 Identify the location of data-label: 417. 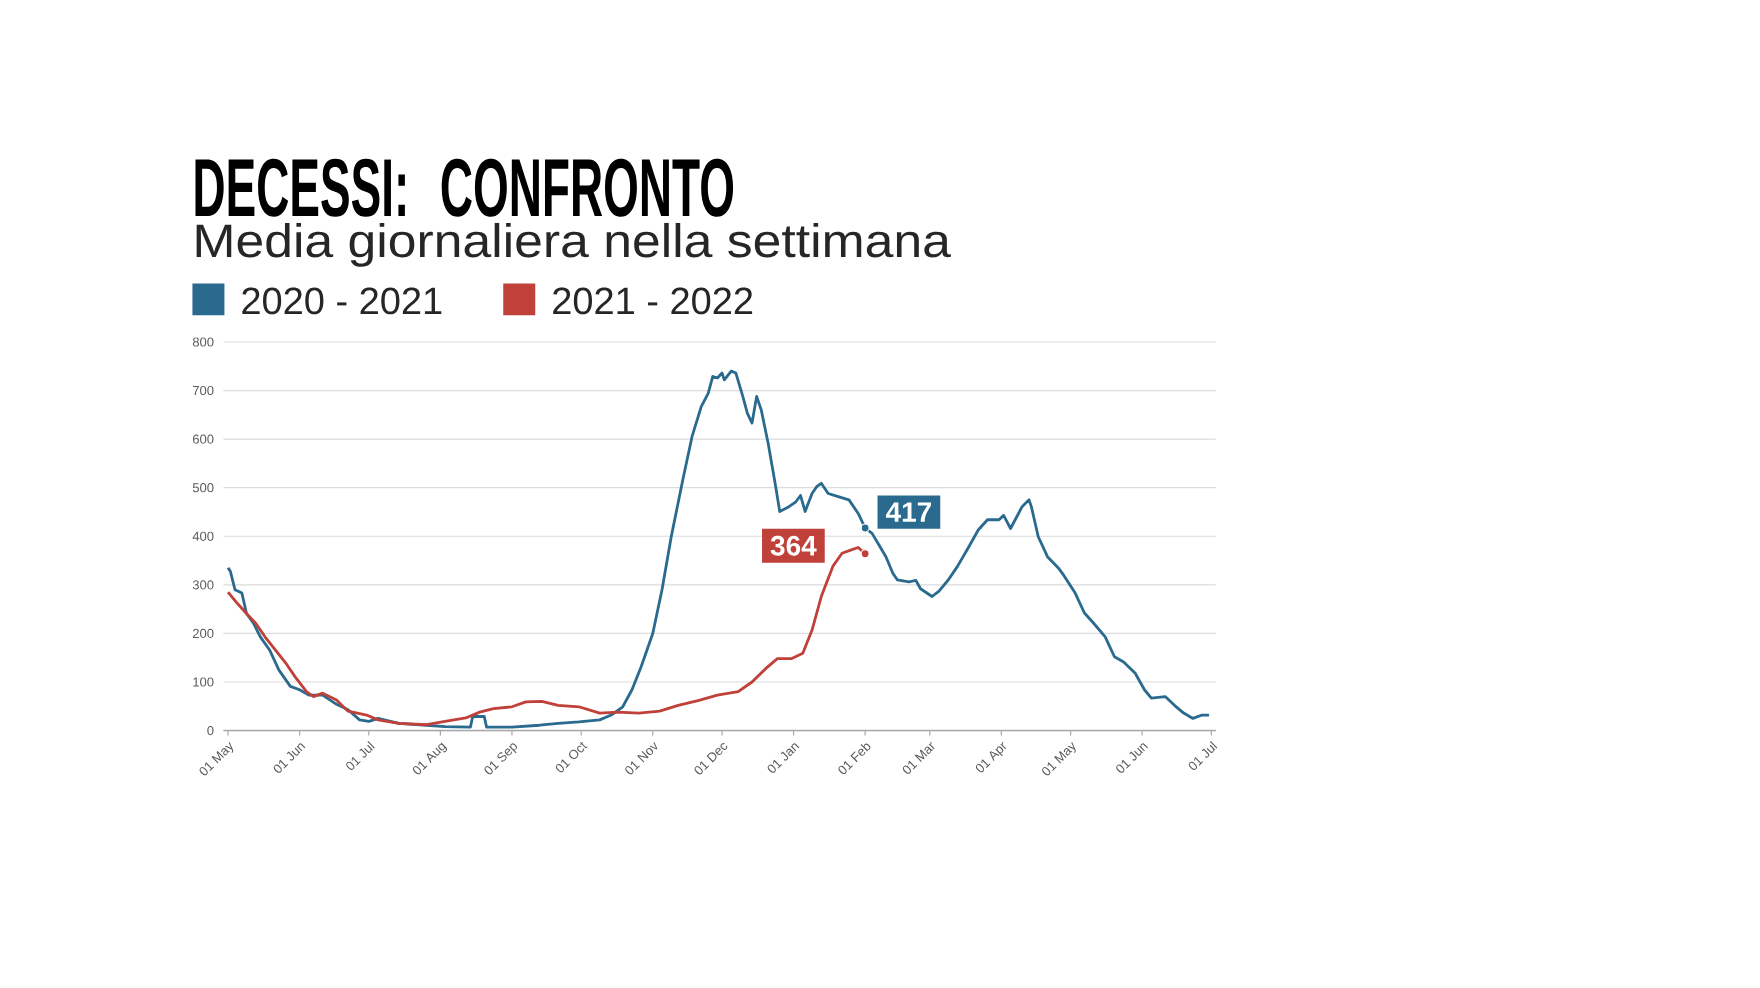
(908, 512).